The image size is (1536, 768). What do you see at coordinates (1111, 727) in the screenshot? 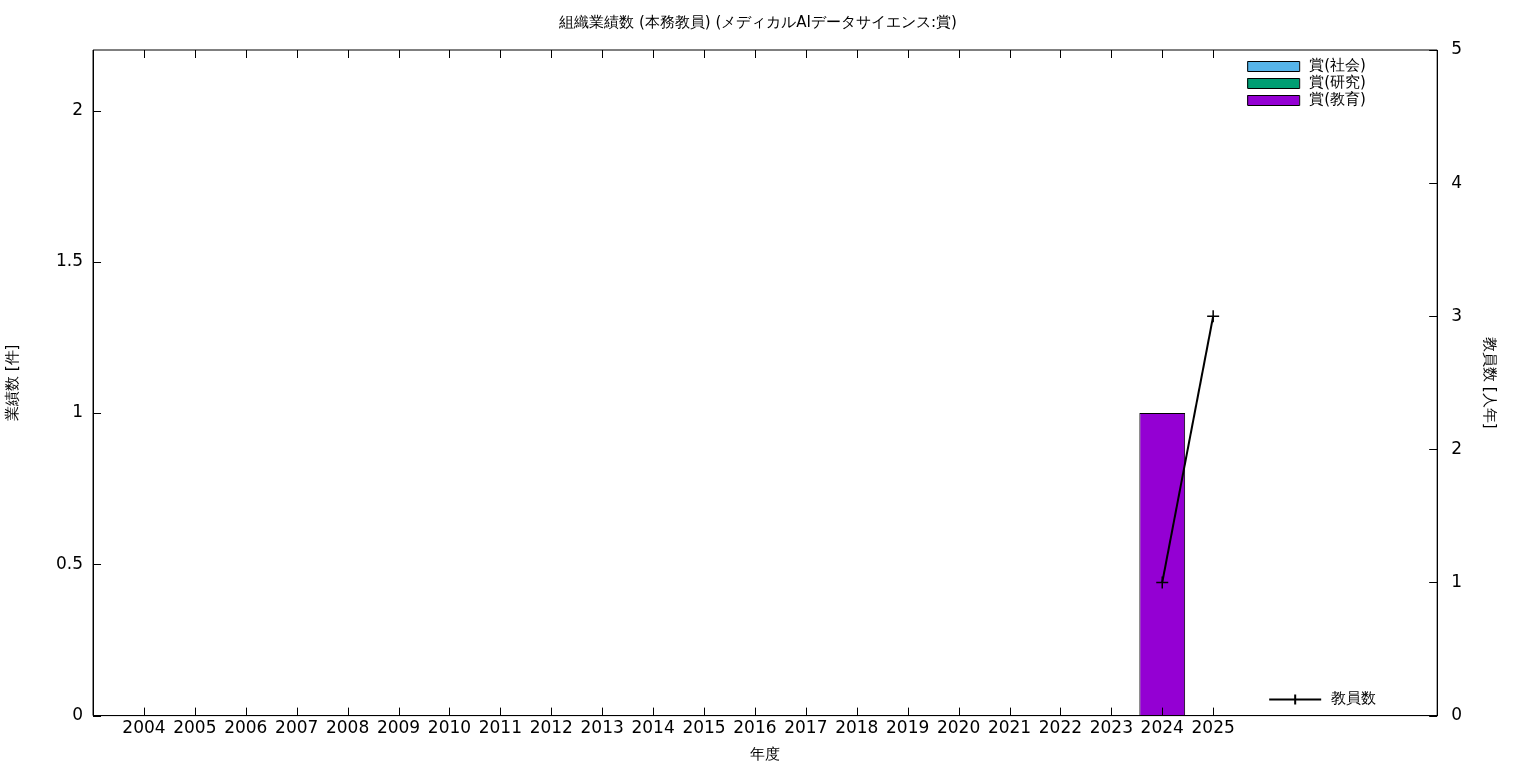
I see `x-tick-label: 2023` at bounding box center [1111, 727].